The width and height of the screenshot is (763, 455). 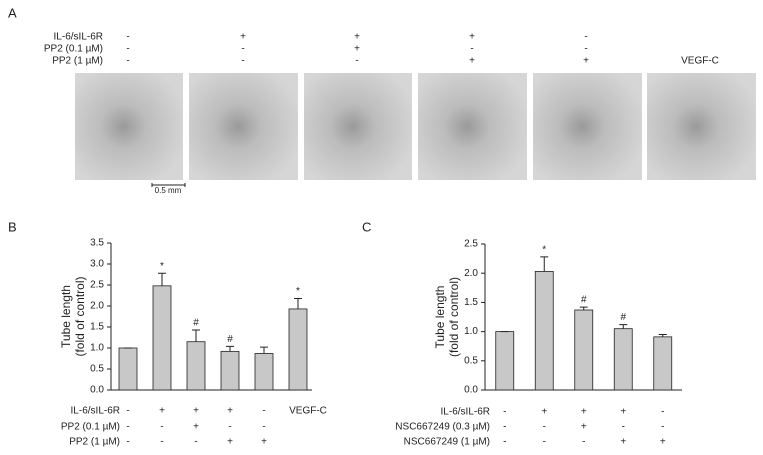 I want to click on row-label: NSC667249 (1 µM), so click(x=447, y=442).